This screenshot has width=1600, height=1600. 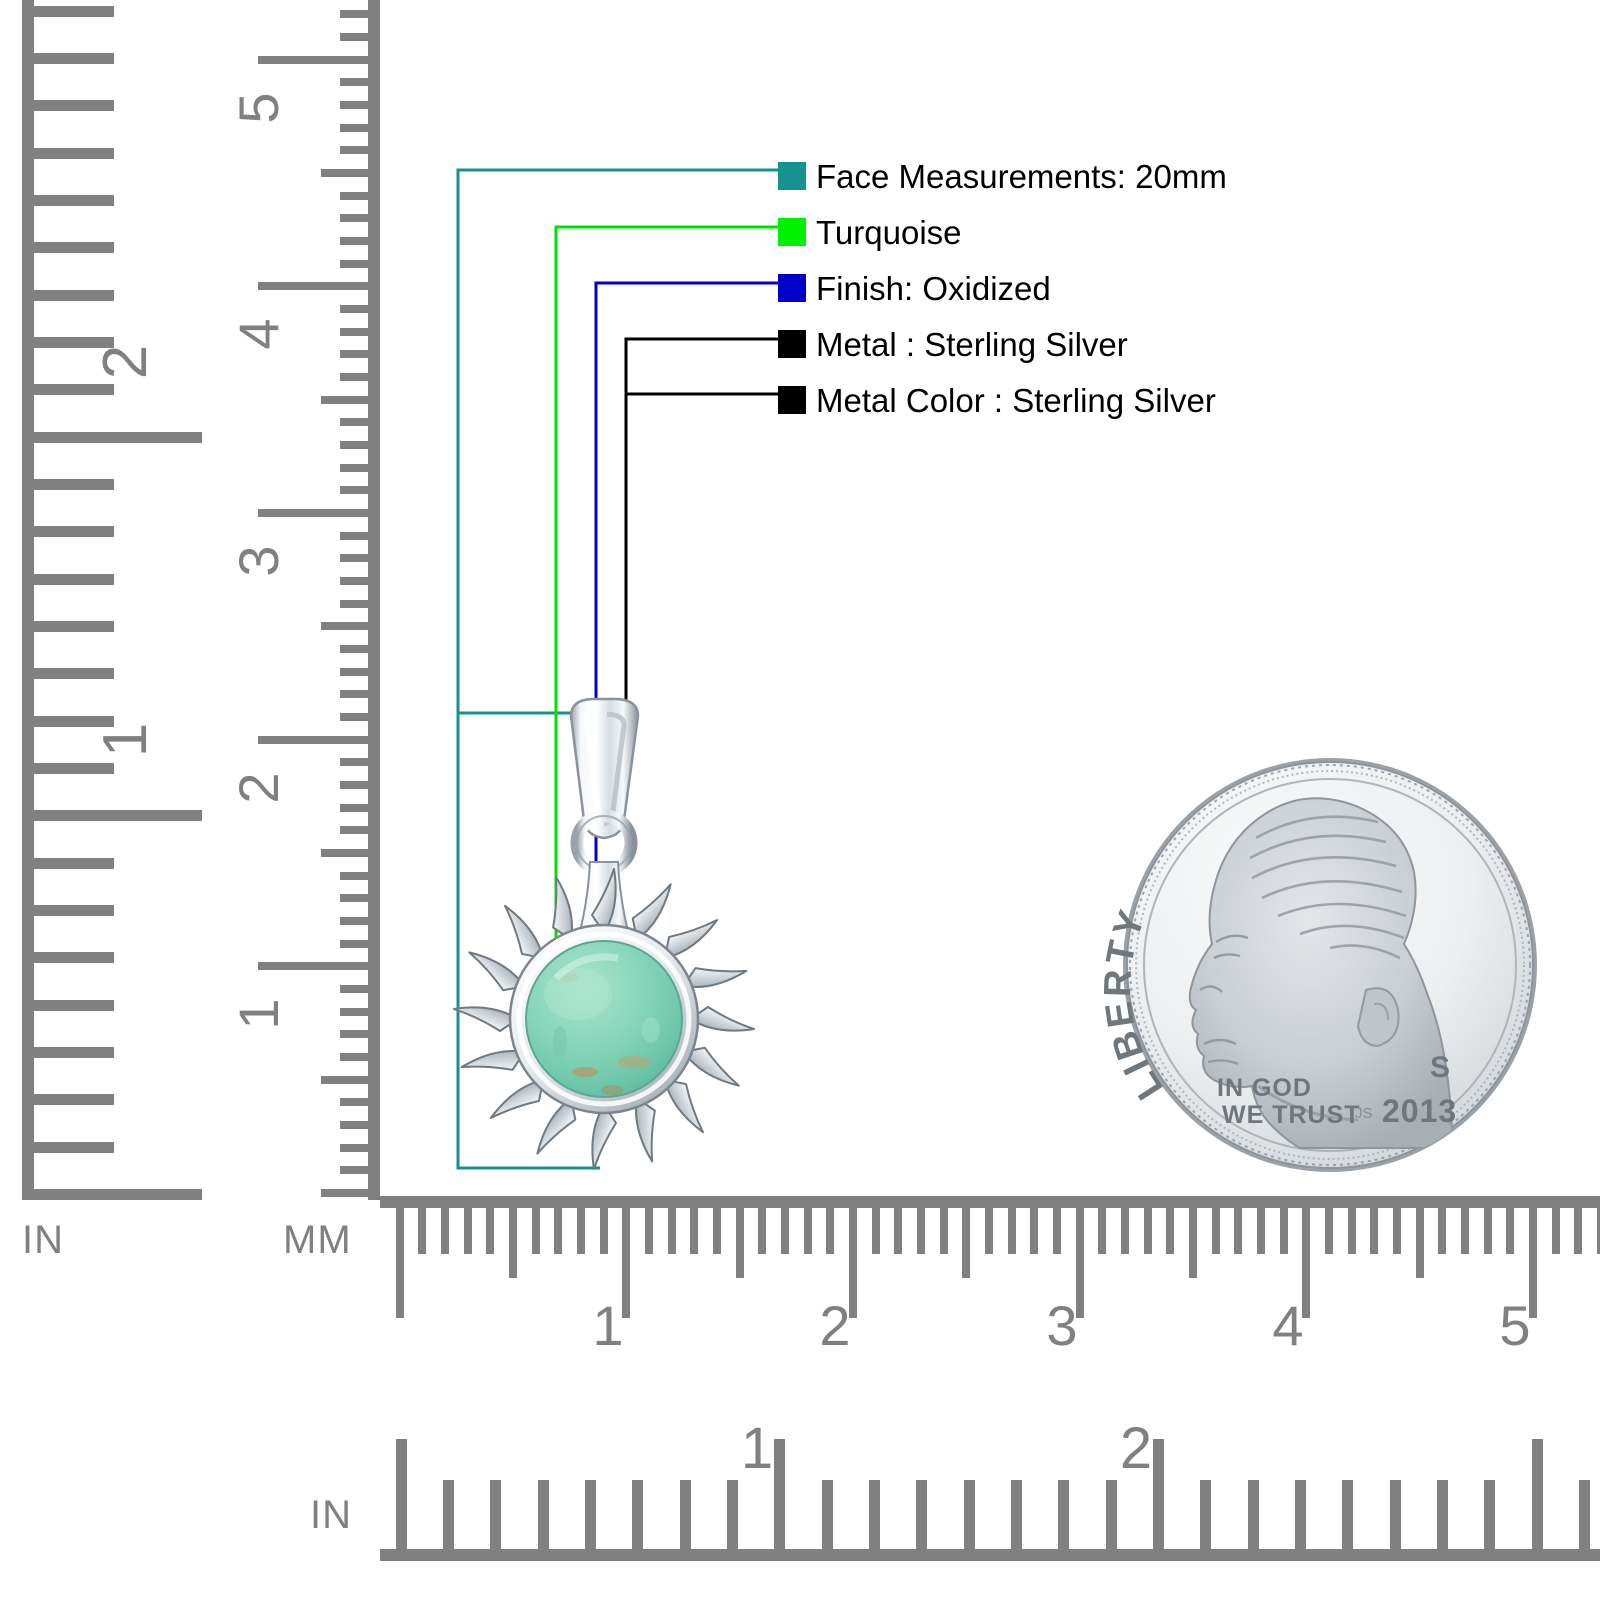 What do you see at coordinates (258, 560) in the screenshot?
I see `left-mm-label-3: 3` at bounding box center [258, 560].